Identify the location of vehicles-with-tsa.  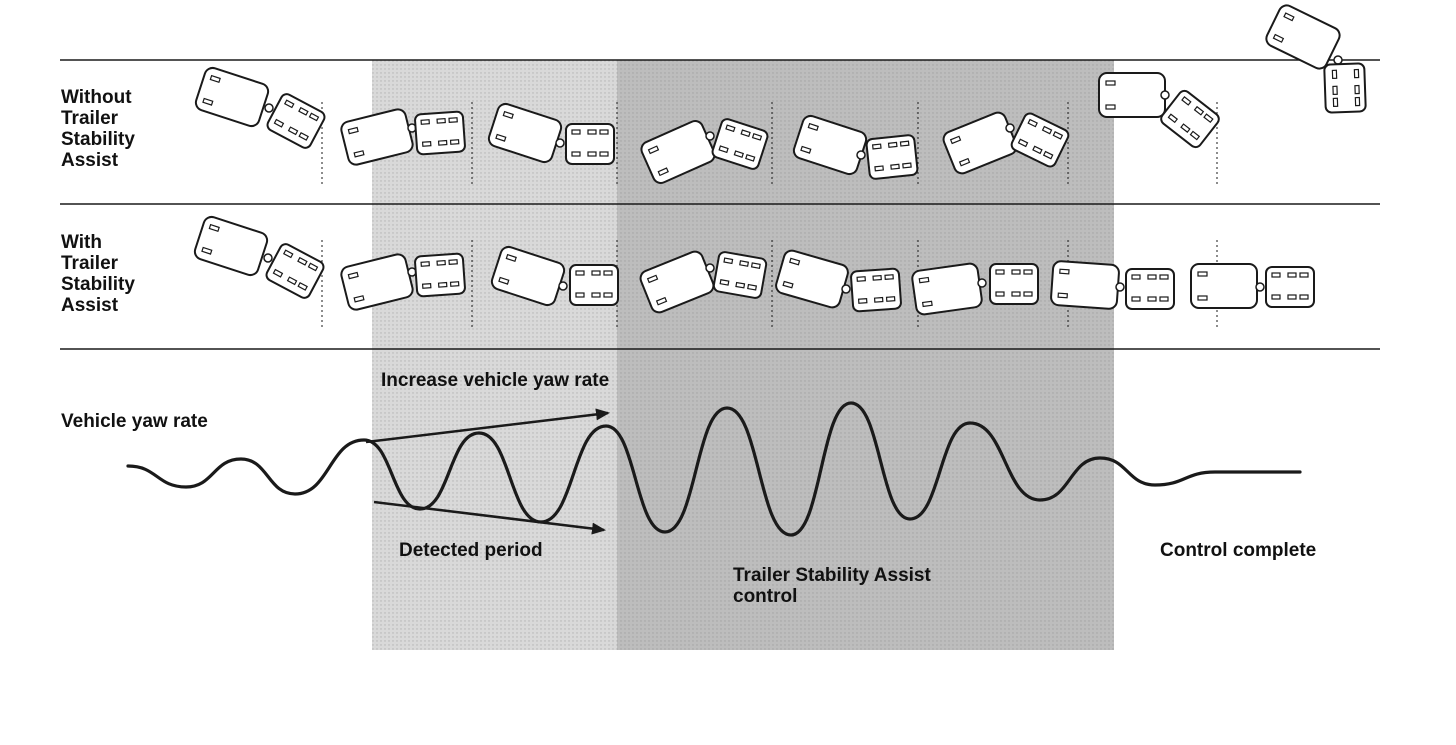
(754, 265).